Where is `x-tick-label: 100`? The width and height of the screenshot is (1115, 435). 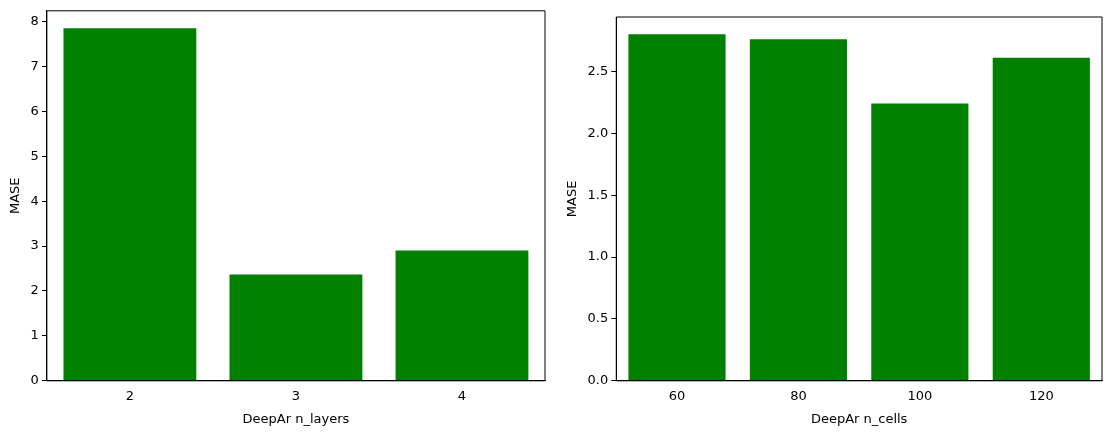 x-tick-label: 100 is located at coordinates (920, 395).